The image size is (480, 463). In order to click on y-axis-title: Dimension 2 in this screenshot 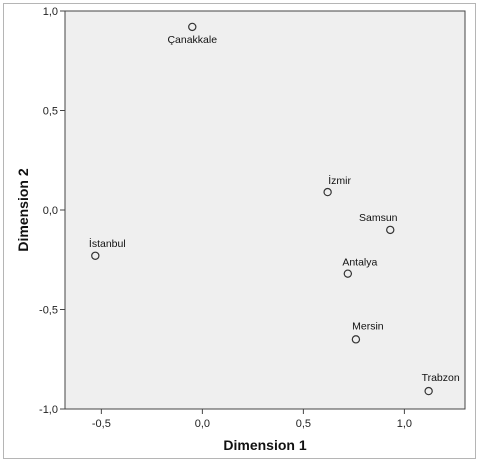, I will do `click(23, 209)`.